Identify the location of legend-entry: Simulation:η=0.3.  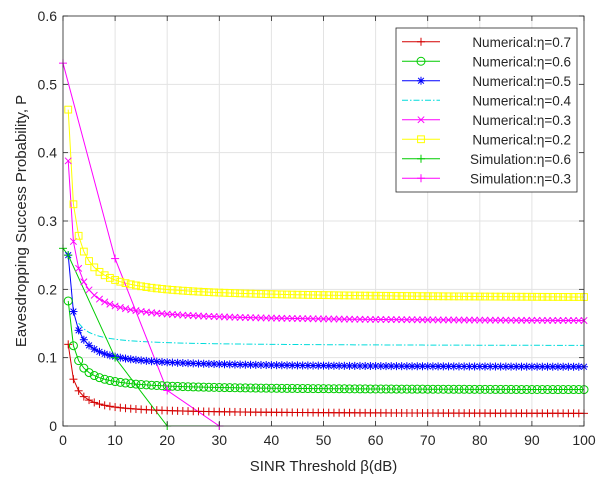
(486, 178).